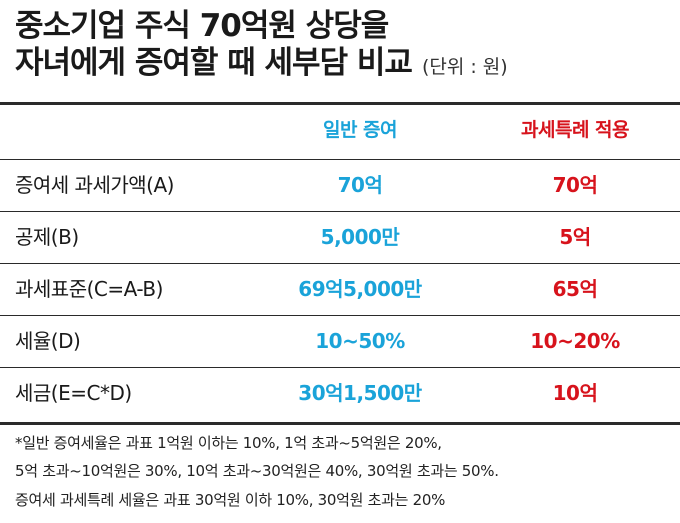 This screenshot has width=680, height=523. What do you see at coordinates (48, 341) in the screenshot?
I see `row-label: 세율(D)` at bounding box center [48, 341].